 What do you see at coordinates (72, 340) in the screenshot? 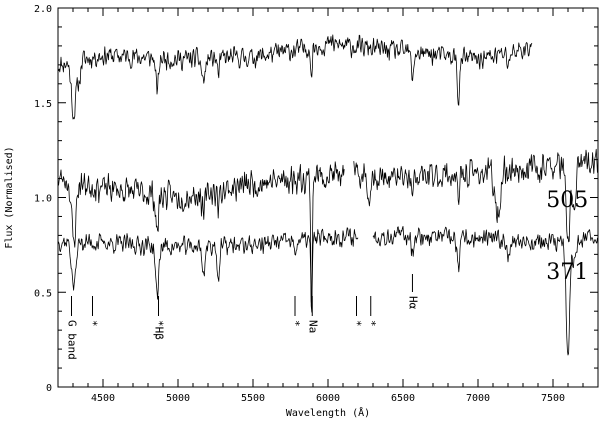
I see `marker-label: G band` at bounding box center [72, 340].